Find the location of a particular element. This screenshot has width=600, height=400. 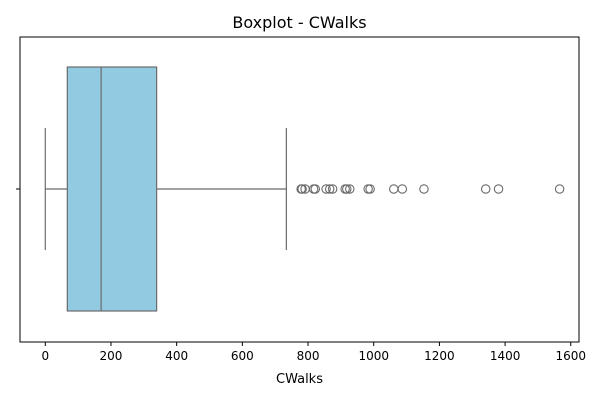

chart-title: Boxplot - CWalks is located at coordinates (299, 22).